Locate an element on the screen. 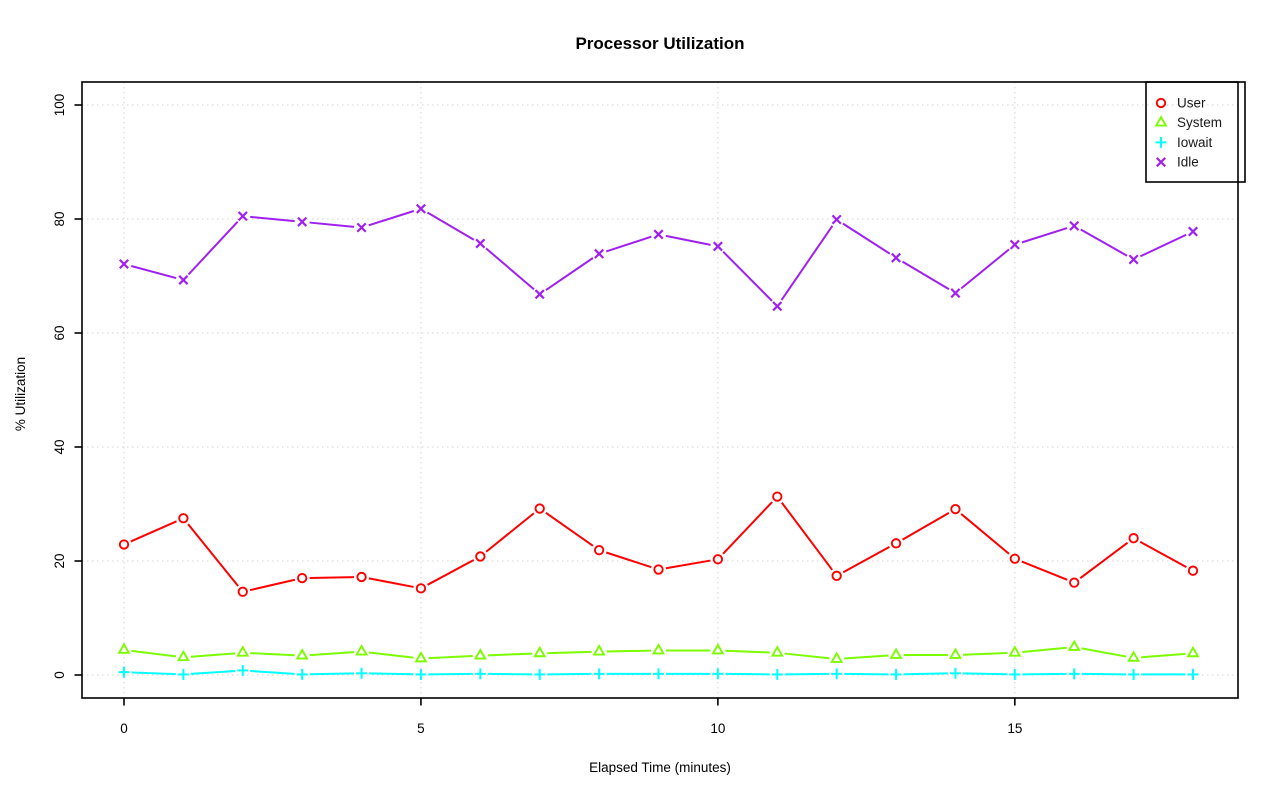 This screenshot has height=801, width=1280. legend-label: System is located at coordinates (1199, 122).